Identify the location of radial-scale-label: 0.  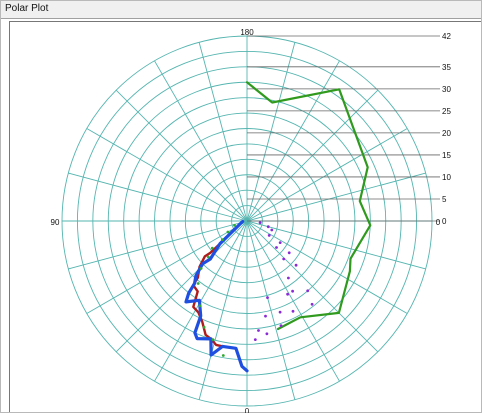
(444, 221).